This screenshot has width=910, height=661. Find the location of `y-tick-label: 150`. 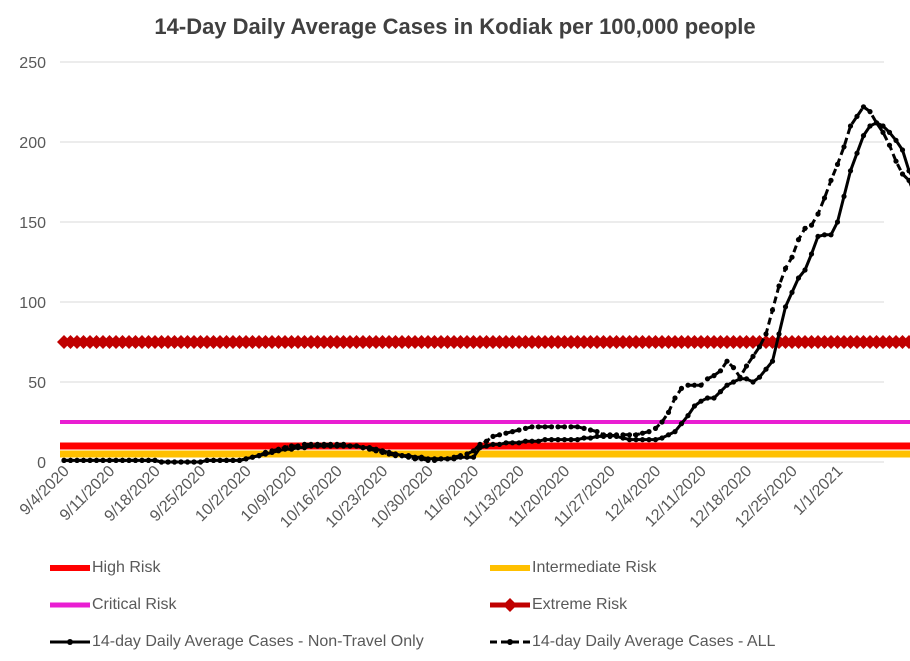

y-tick-label: 150 is located at coordinates (32, 223).